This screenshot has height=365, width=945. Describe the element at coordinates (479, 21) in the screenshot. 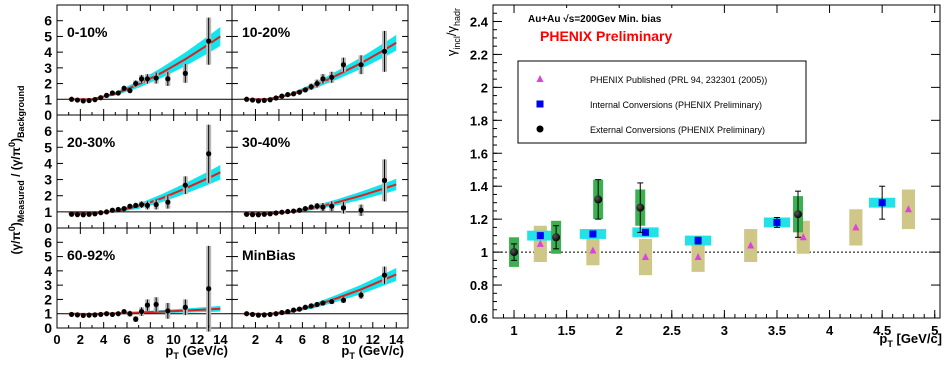

I see `y-tick-label: 2.4` at that location.